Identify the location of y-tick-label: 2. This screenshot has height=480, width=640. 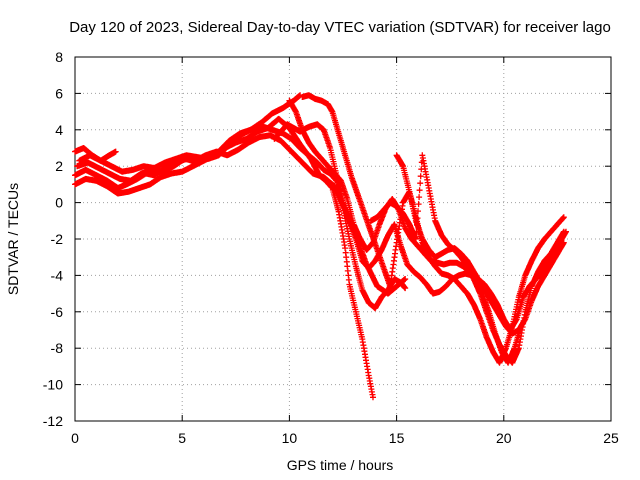
(59, 166).